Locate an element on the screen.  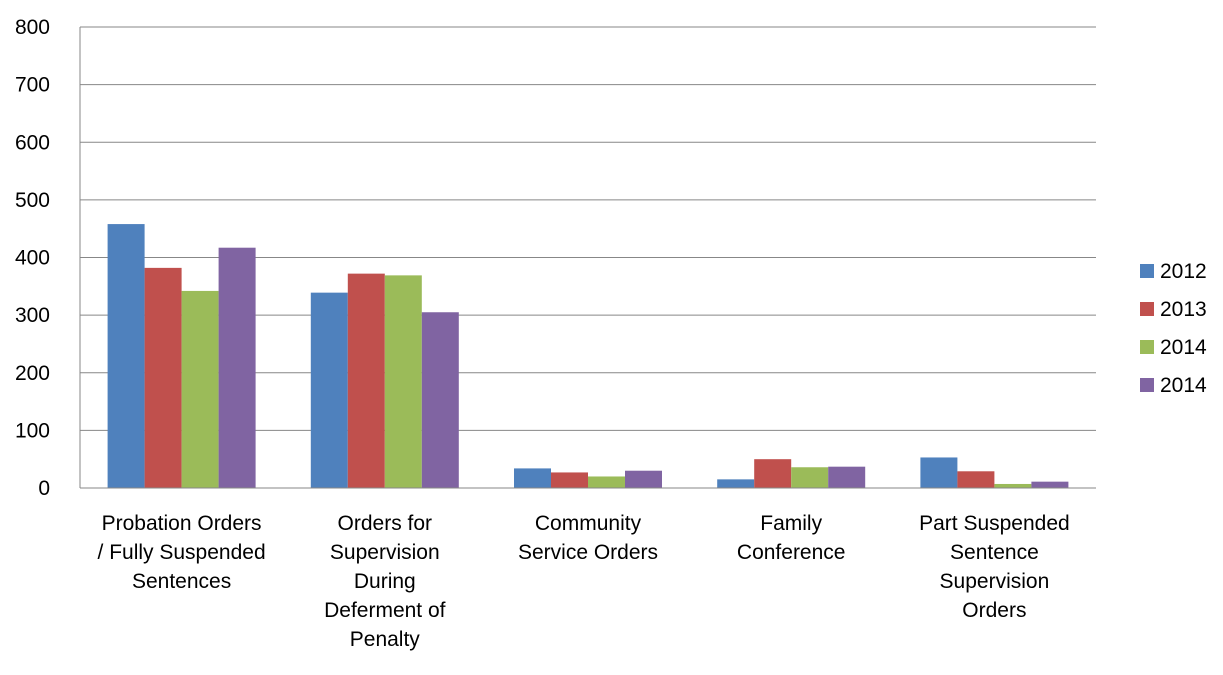
x-tick-label-line: Orders is located at coordinates (994, 610).